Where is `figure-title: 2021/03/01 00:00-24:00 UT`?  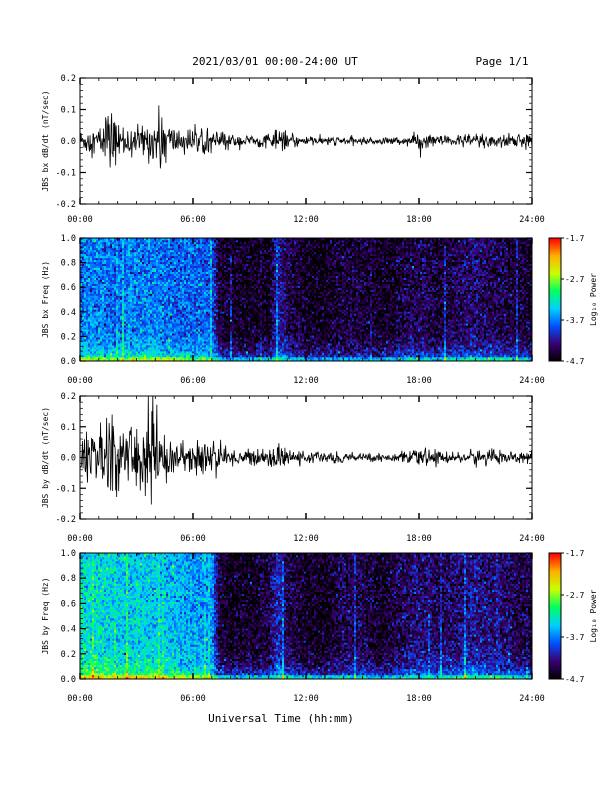 figure-title: 2021/03/01 00:00-24:00 UT is located at coordinates (275, 61).